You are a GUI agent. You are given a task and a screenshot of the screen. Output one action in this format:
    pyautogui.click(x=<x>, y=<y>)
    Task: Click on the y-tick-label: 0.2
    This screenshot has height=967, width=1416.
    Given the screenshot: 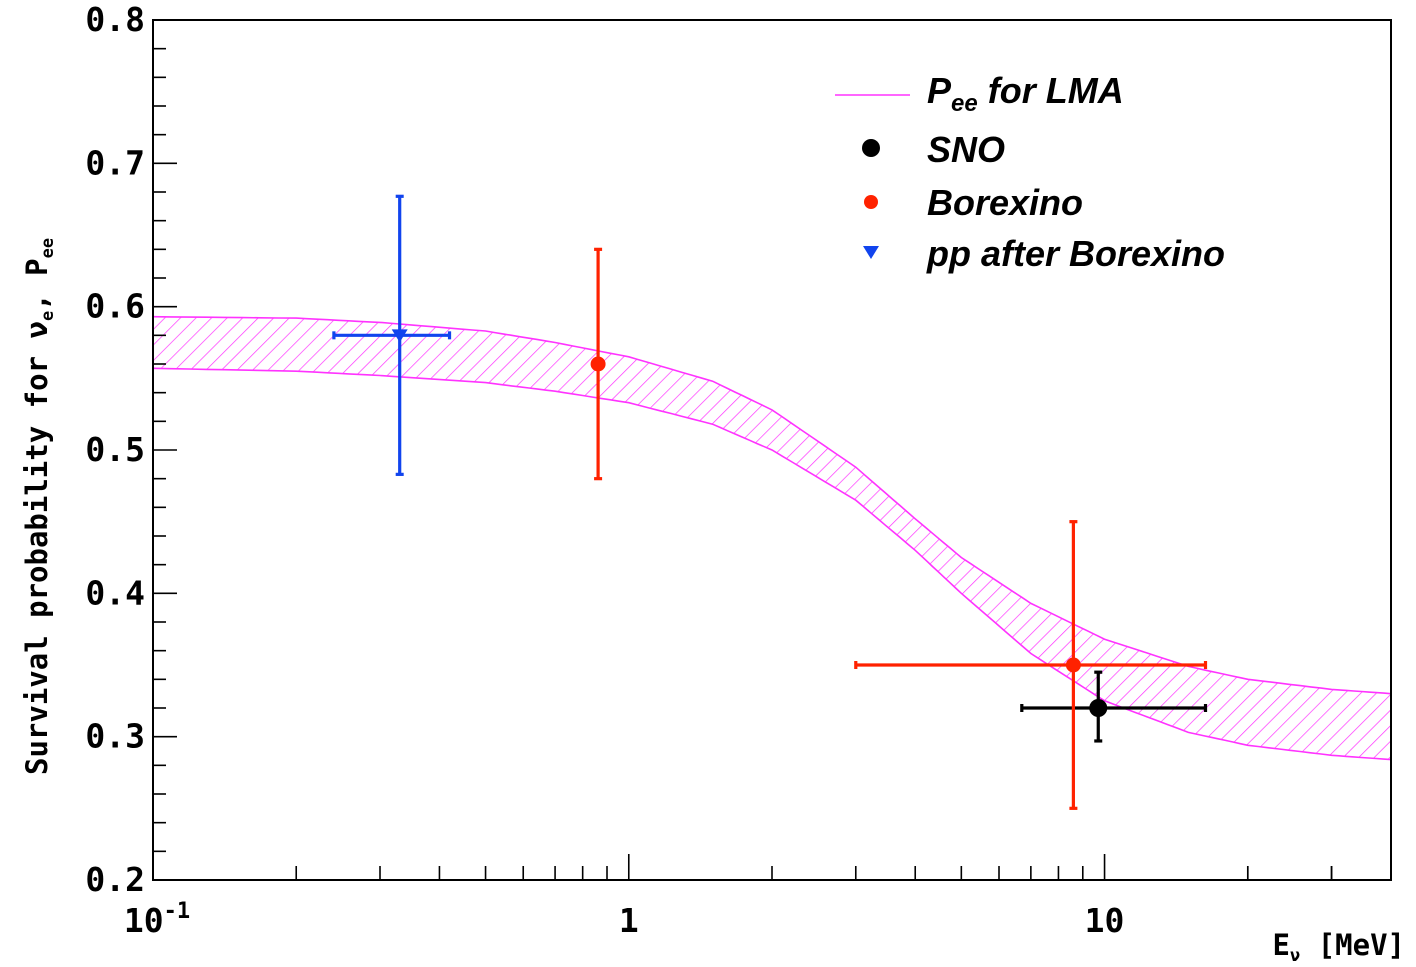 What is the action you would take?
    pyautogui.click(x=115, y=879)
    